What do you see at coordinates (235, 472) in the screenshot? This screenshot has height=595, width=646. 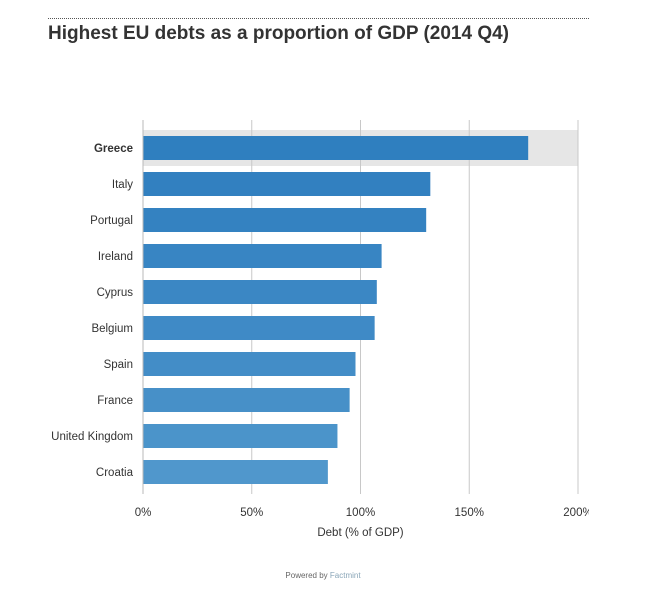 I see `bar-croatia` at bounding box center [235, 472].